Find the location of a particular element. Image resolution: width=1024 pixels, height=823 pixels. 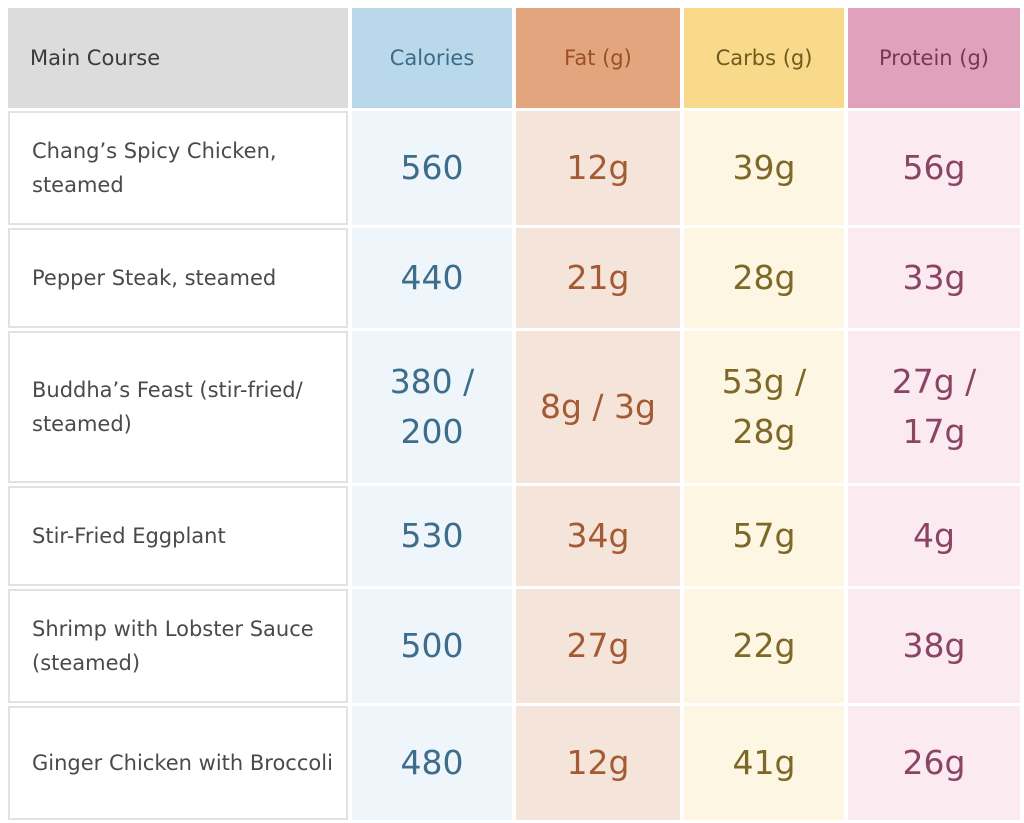

header-protein: Protein (g) is located at coordinates (934, 58).